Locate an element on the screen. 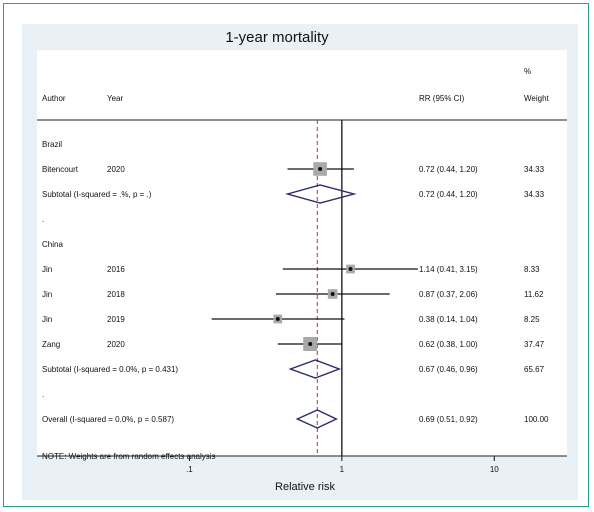  study-rr-ci: 1.14 (0.41, 3.15) is located at coordinates (448, 269).